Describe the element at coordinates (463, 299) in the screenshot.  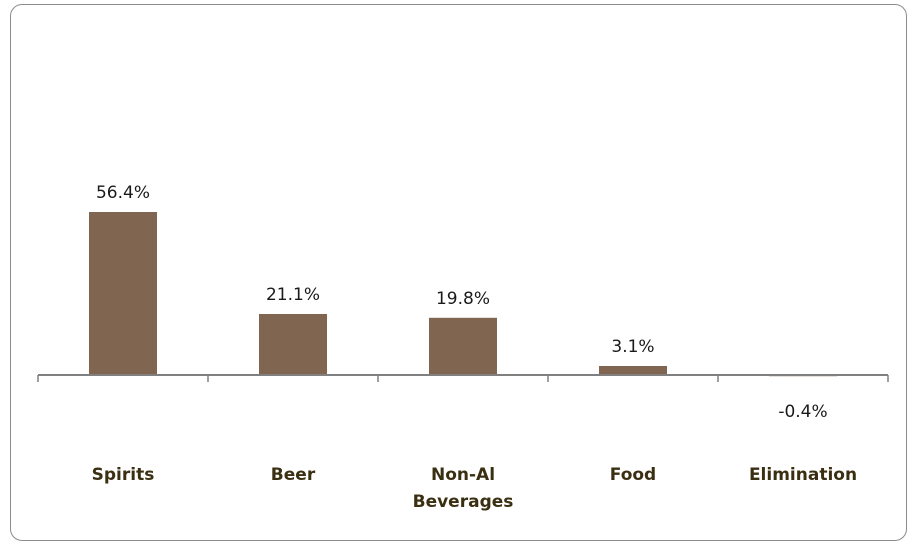
I see `data-label: 19.8%` at that location.